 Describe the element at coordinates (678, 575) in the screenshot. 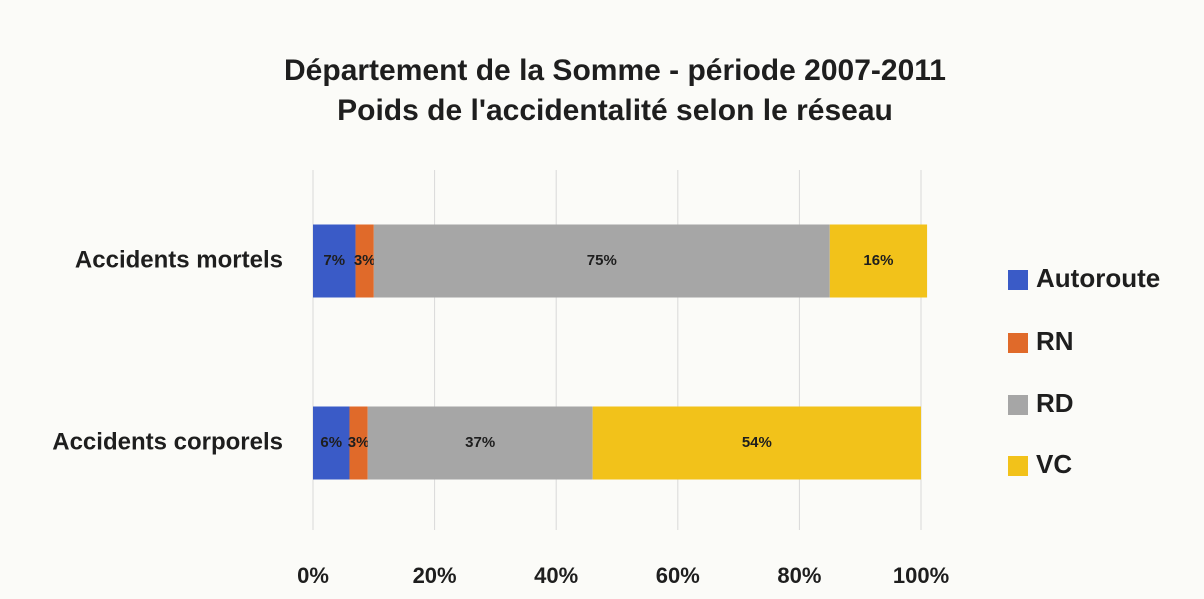

I see `x-tick-label: 60%` at that location.